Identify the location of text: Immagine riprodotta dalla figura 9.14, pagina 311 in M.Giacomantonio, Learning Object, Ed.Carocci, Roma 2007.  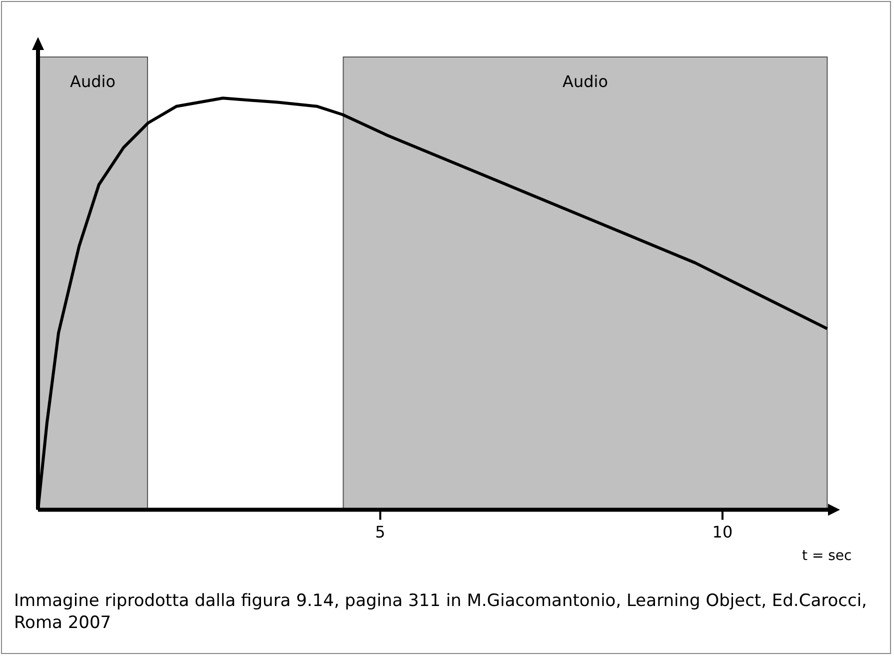
(441, 612).